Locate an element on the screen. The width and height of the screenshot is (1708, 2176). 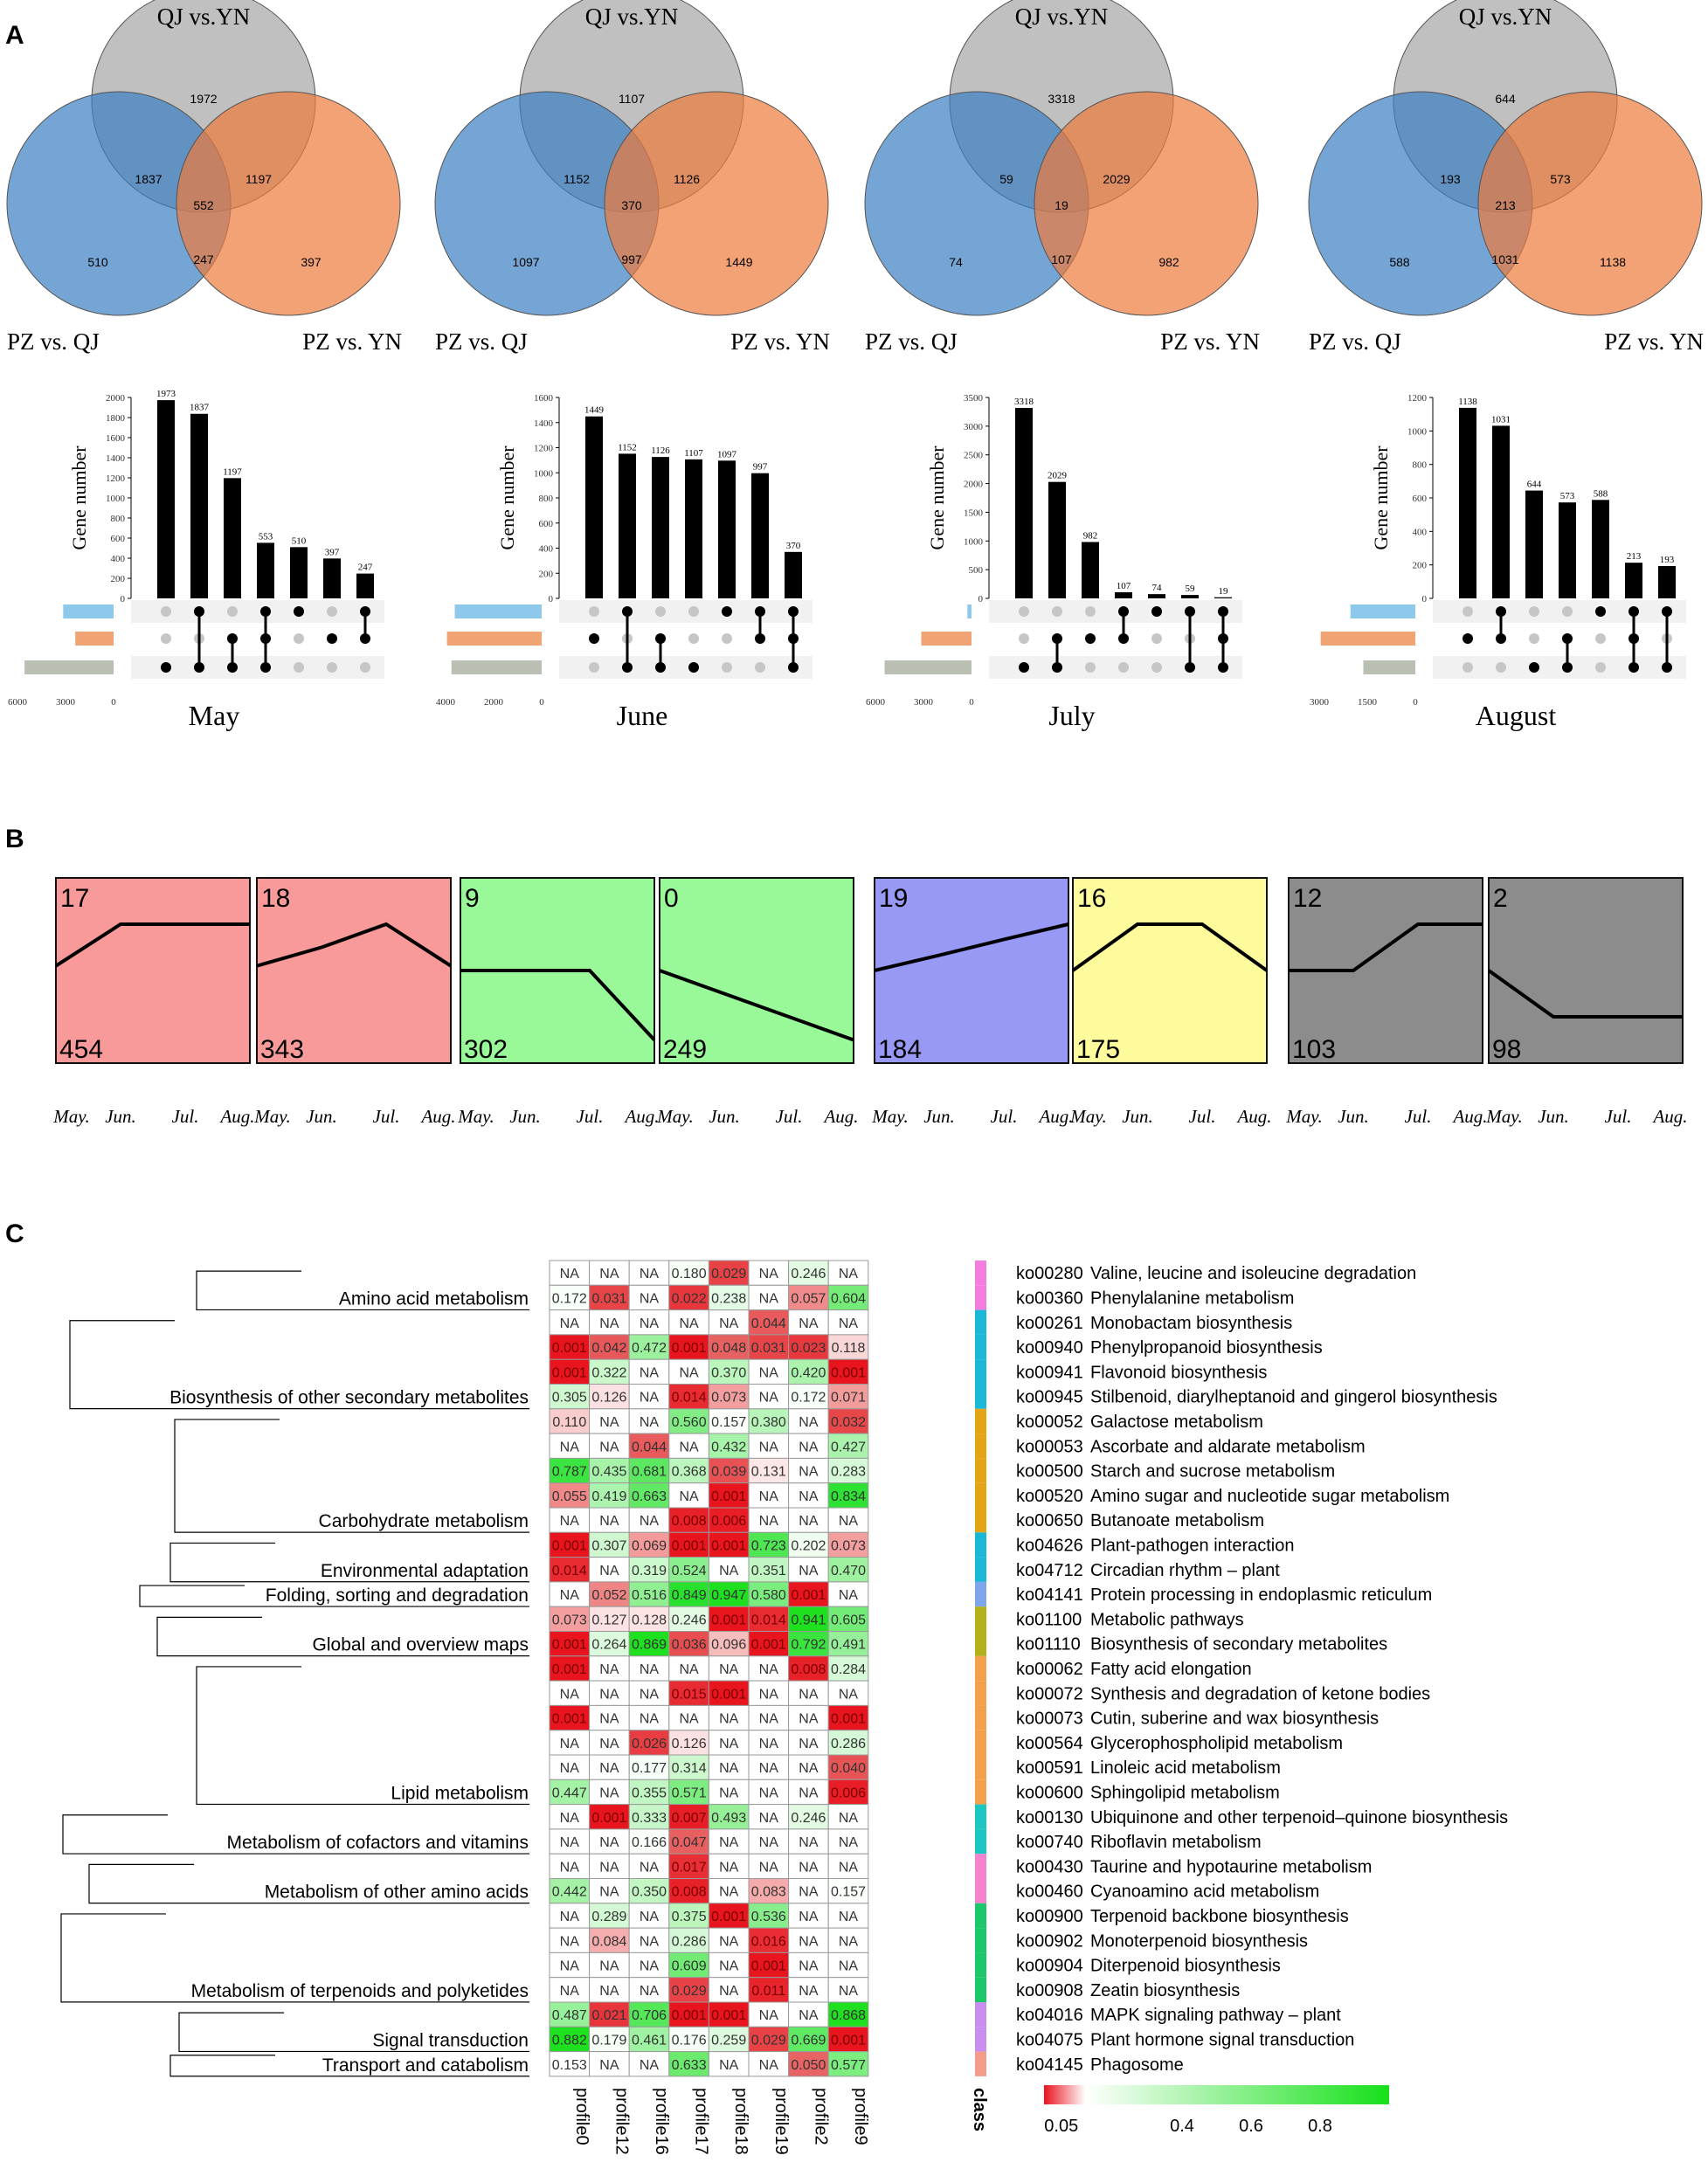
profile-id: 19 is located at coordinates (894, 898).